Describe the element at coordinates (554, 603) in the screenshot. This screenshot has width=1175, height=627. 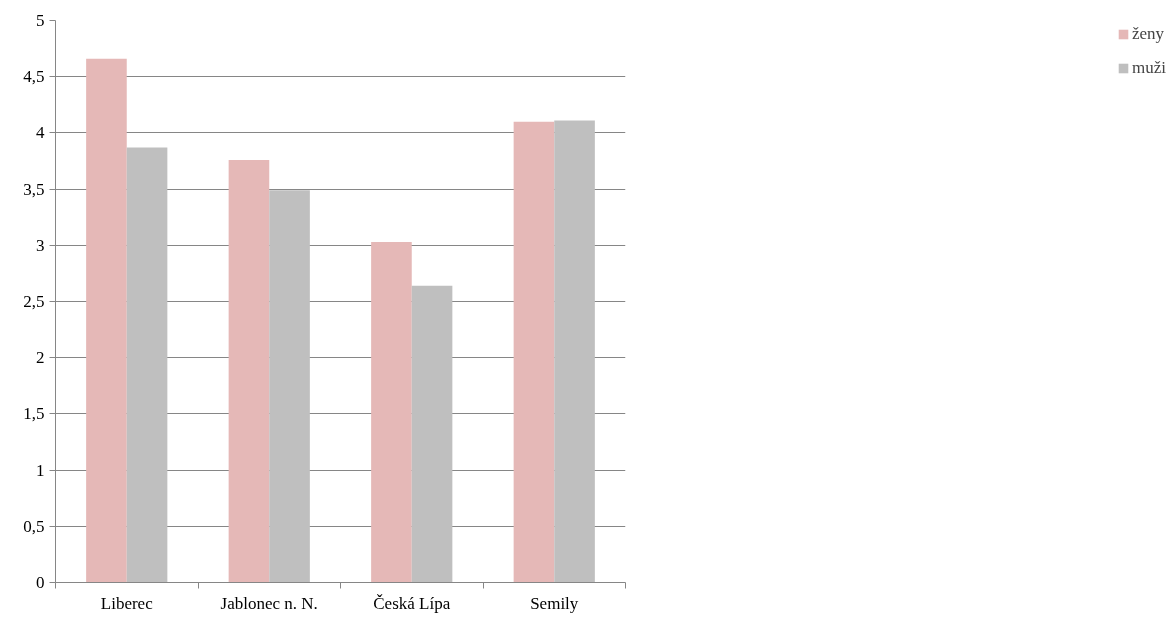
I see `x-tick-label: Semily` at that location.